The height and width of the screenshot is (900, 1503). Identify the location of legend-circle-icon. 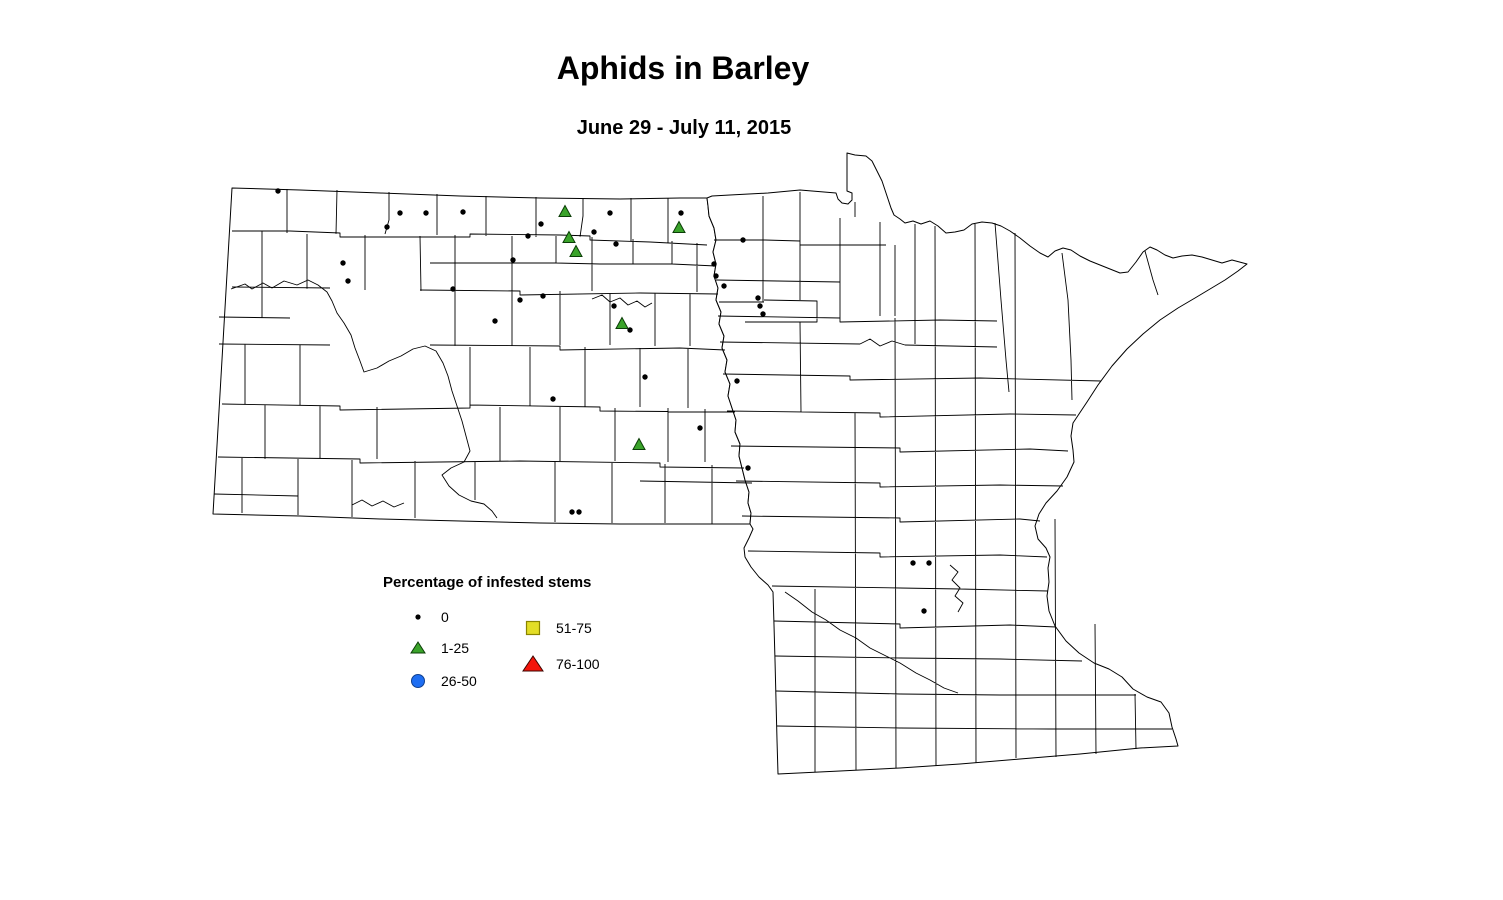
(418, 681).